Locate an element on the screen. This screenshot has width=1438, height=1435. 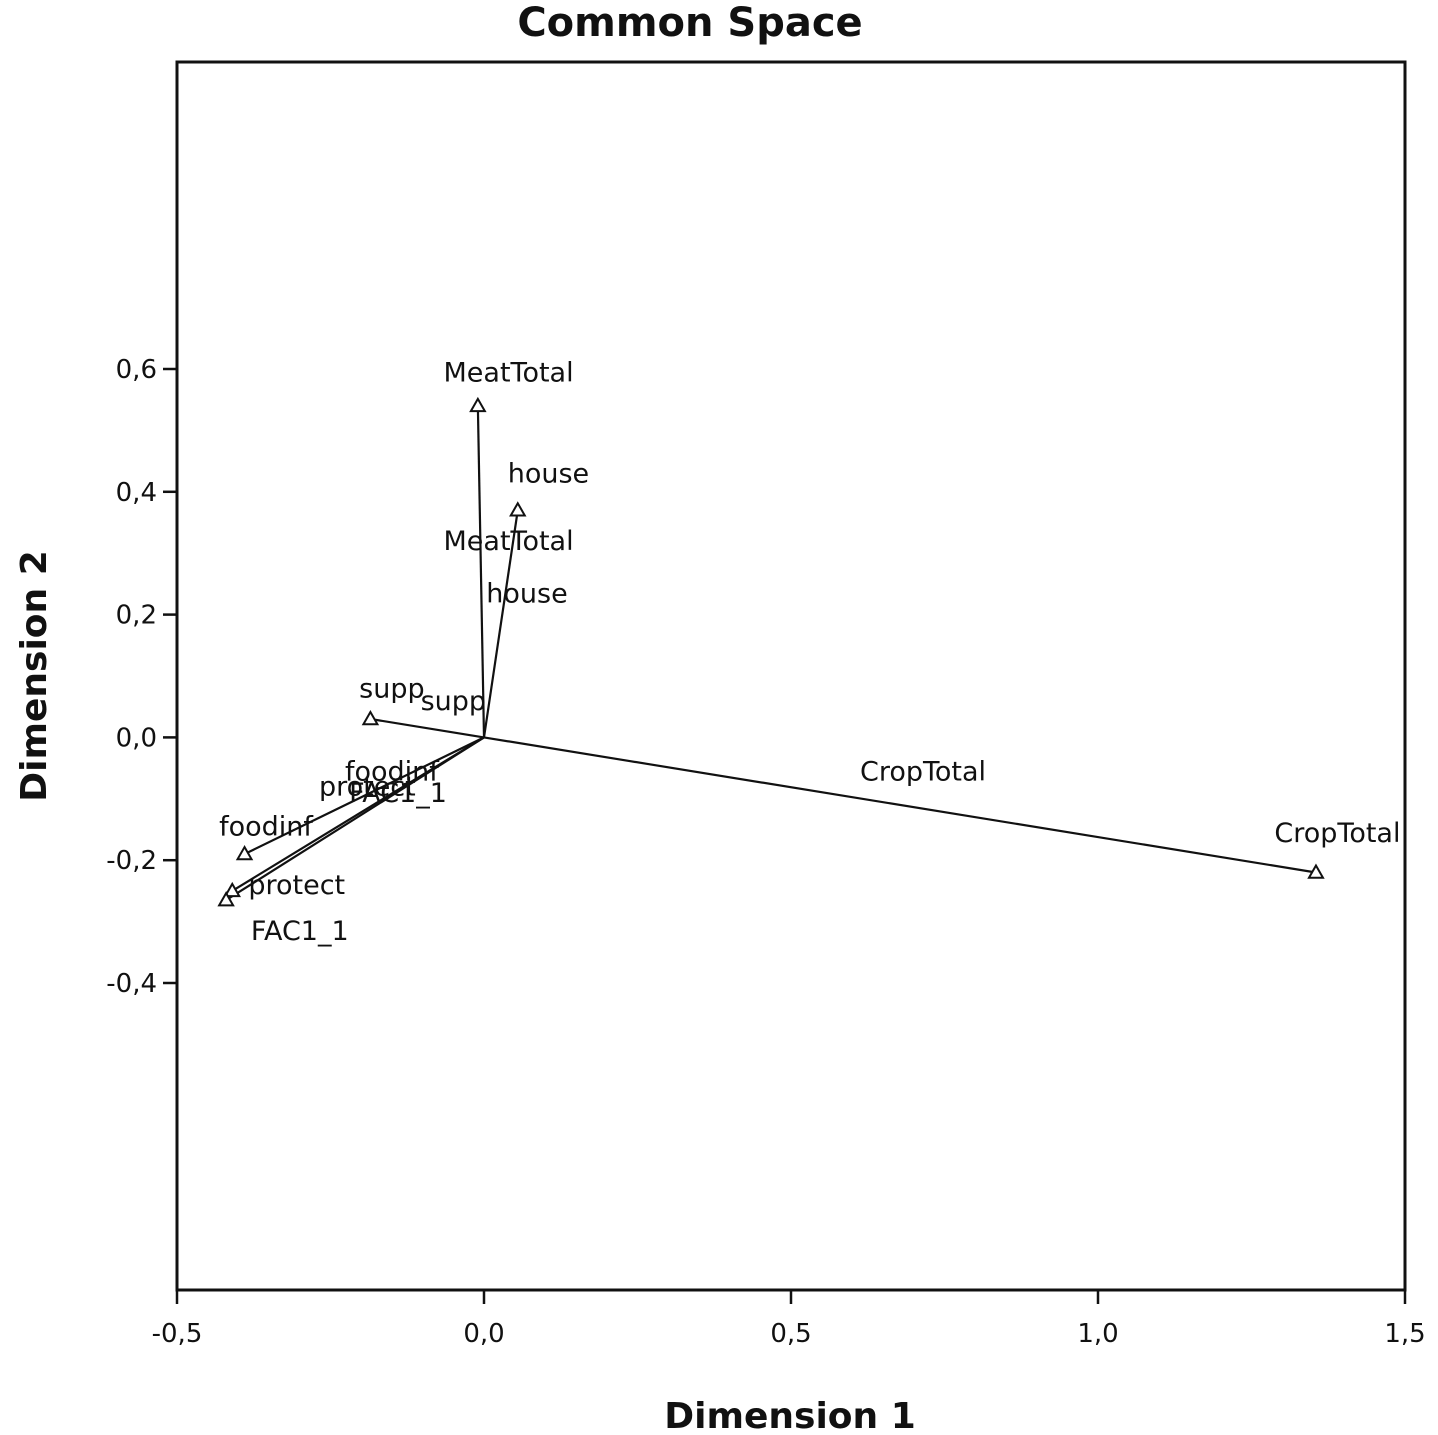
x-tick-label-4: 1,5 is located at coordinates (1404, 1334).